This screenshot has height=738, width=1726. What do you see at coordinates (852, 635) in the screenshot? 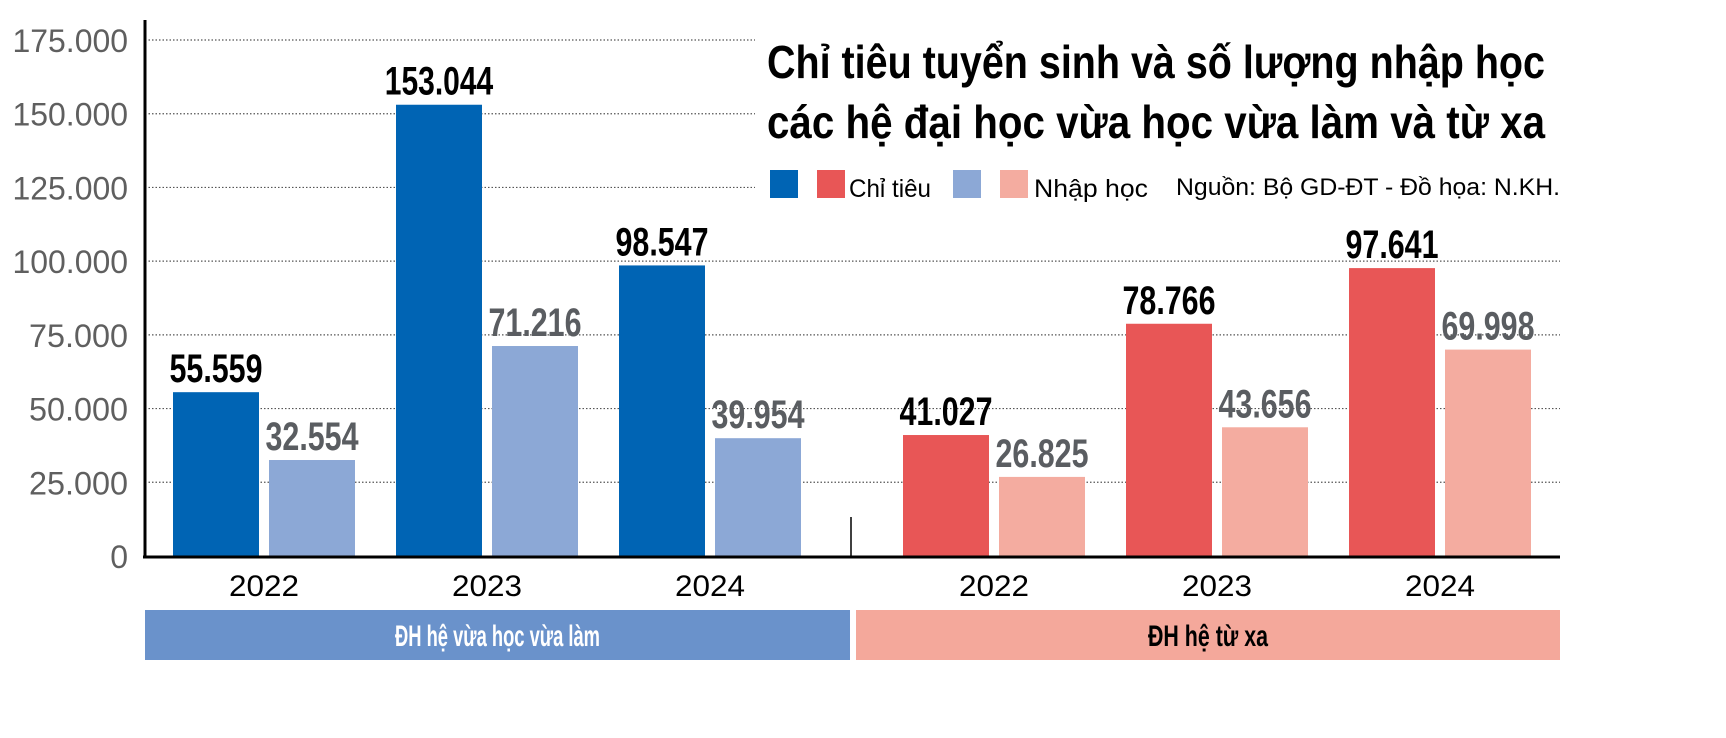
I see `group-bands: ĐH hệ vừa học vừa làm ĐH hệ từ xa` at bounding box center [852, 635].